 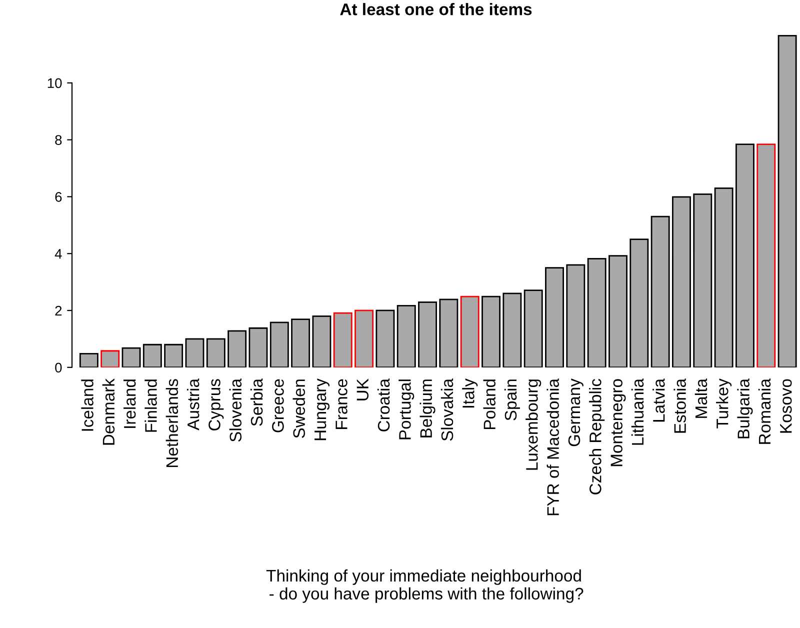 I want to click on y-tick-label: 0, so click(x=58, y=367).